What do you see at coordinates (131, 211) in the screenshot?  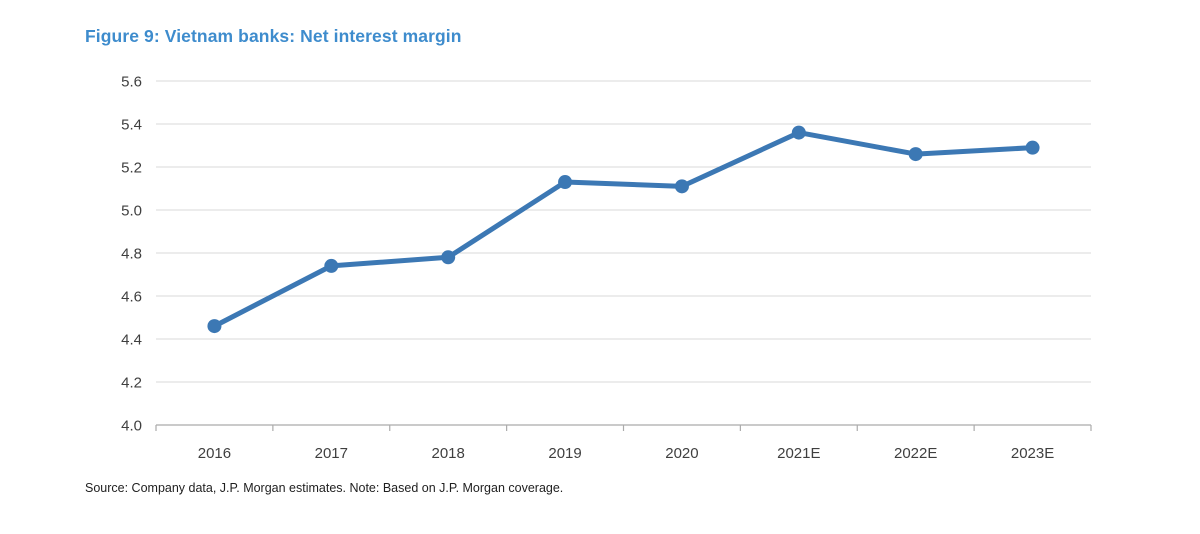 I see `y-axis-tick-label: 5.0` at bounding box center [131, 211].